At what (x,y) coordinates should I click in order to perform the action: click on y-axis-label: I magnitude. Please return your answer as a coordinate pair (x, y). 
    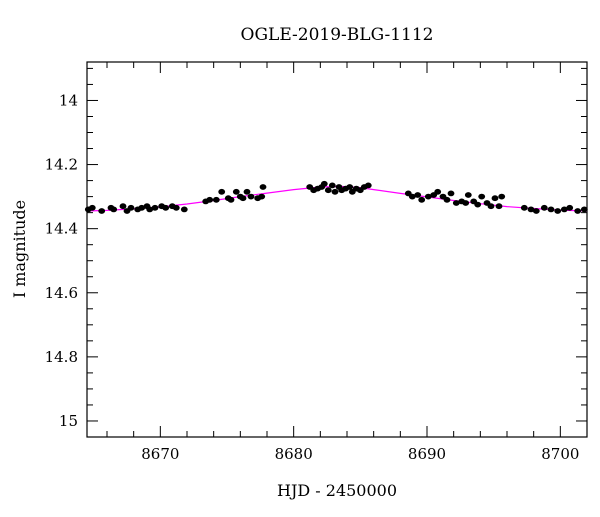
    Looking at the image, I should click on (19, 249).